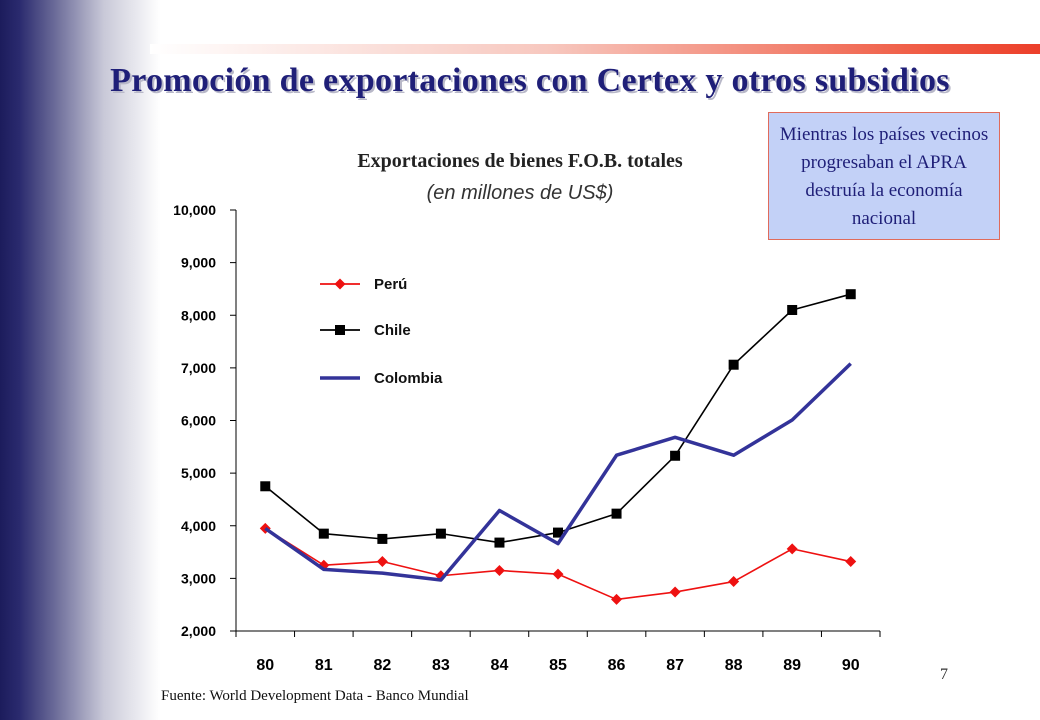 The image size is (1040, 720). I want to click on legend-label-colombia: Colombia, so click(408, 378).